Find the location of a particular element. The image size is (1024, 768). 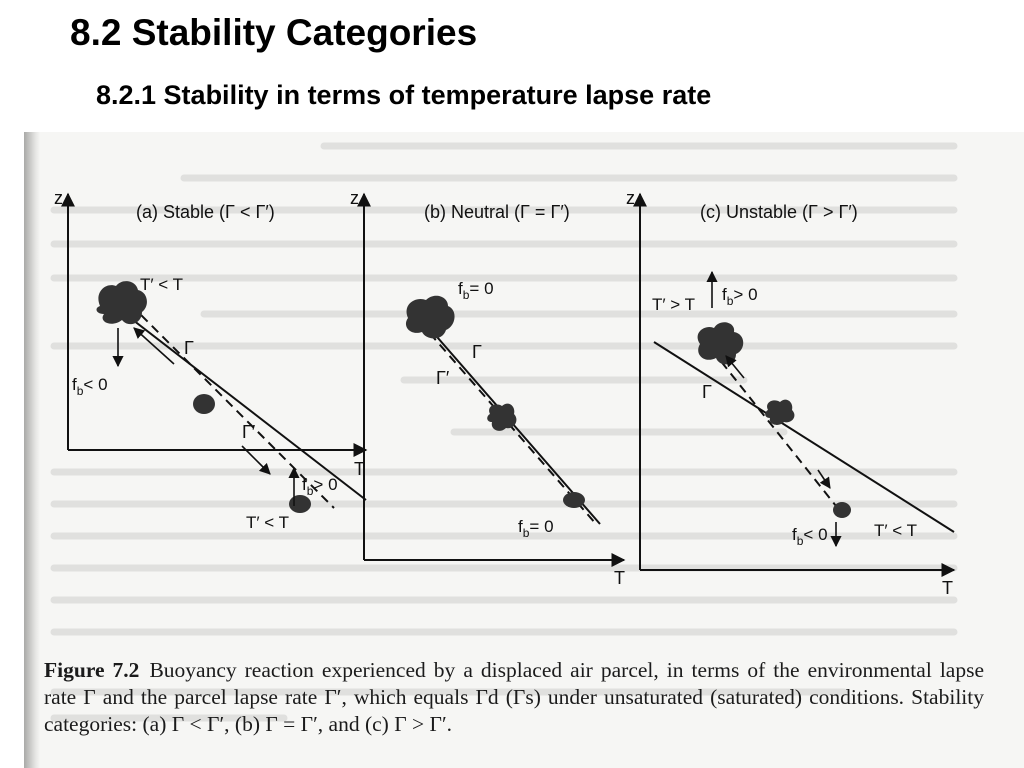

panel-b-lower-force: fb= 0 is located at coordinates (536, 528).